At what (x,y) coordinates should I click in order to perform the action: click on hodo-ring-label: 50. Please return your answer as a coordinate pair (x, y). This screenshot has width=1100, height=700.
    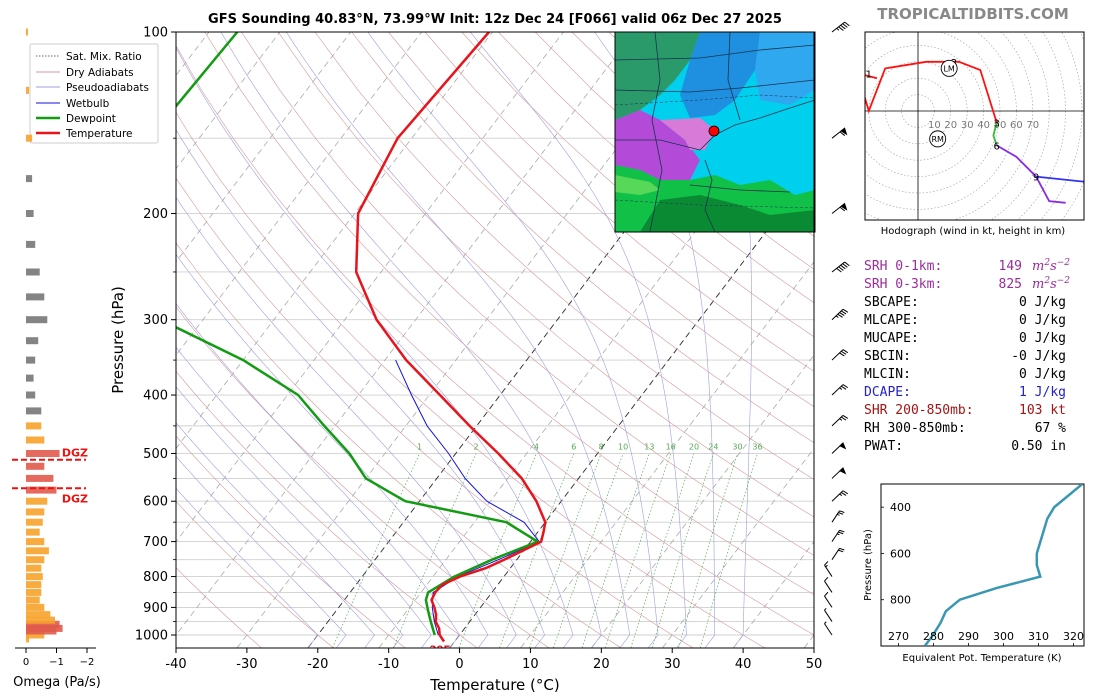
    Looking at the image, I should click on (1000, 125).